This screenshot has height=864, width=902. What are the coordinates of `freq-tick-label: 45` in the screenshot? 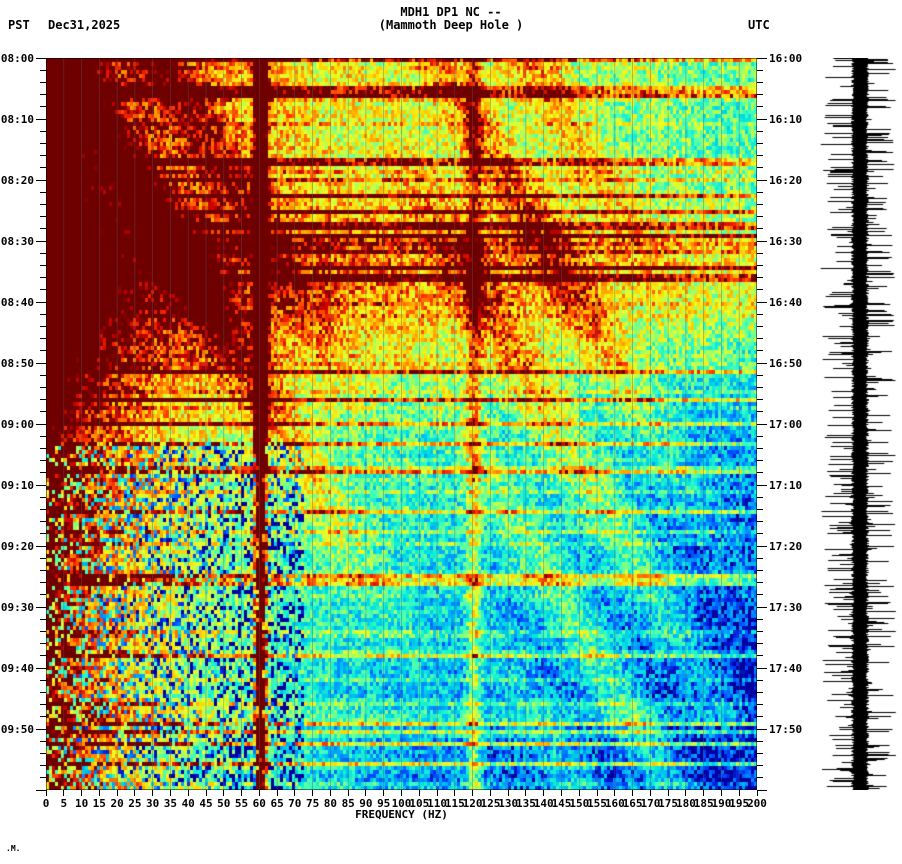 It's located at (206, 803).